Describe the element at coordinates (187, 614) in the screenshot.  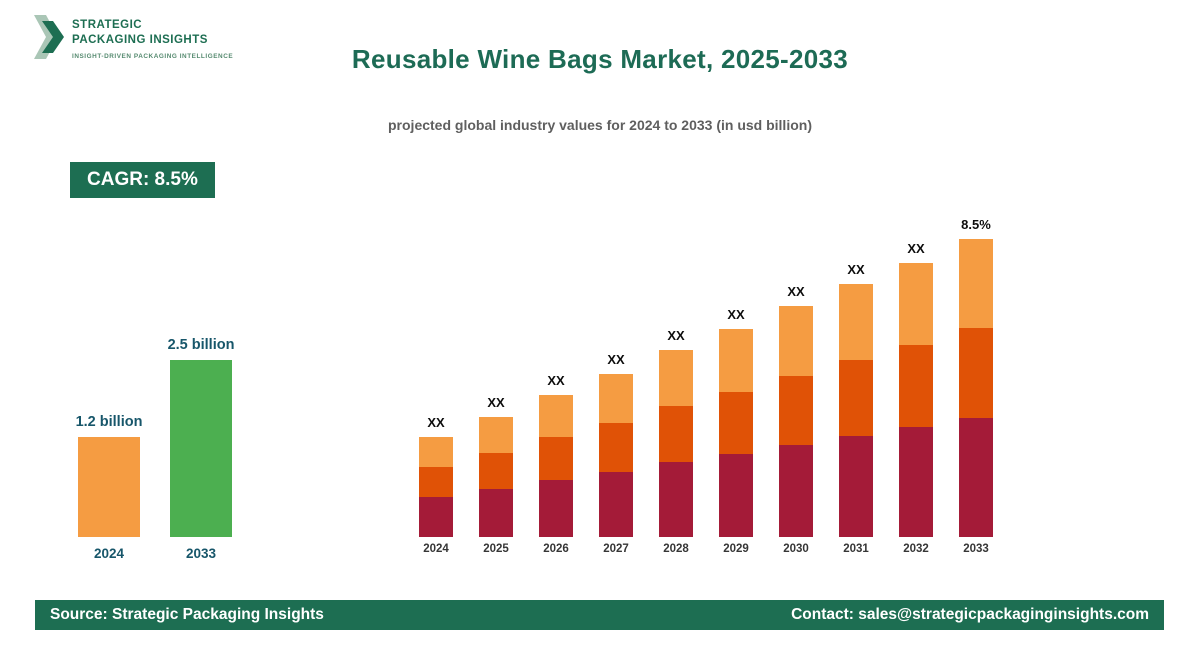
I see `footer-source: Source: Strategic Packaging Insights` at that location.